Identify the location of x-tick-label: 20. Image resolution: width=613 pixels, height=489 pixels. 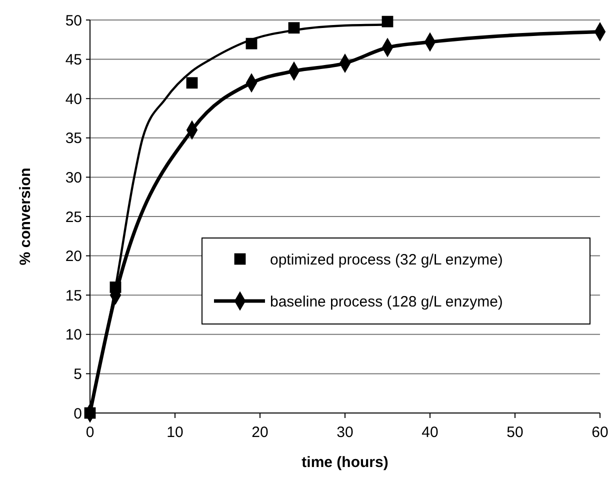
(260, 432).